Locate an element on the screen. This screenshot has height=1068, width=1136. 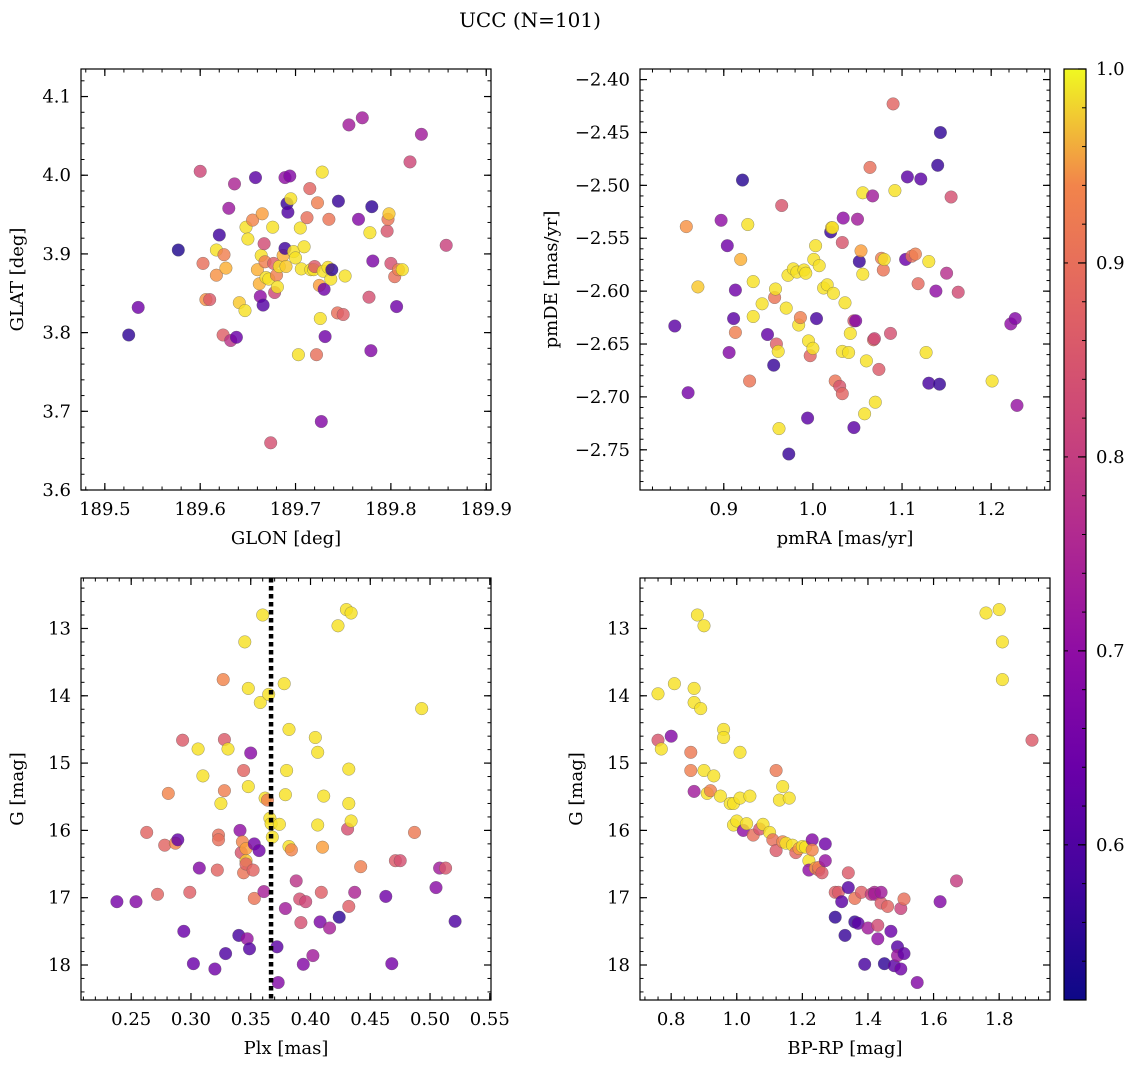
y-tick-label-14: 14 is located at coordinates (618, 696).